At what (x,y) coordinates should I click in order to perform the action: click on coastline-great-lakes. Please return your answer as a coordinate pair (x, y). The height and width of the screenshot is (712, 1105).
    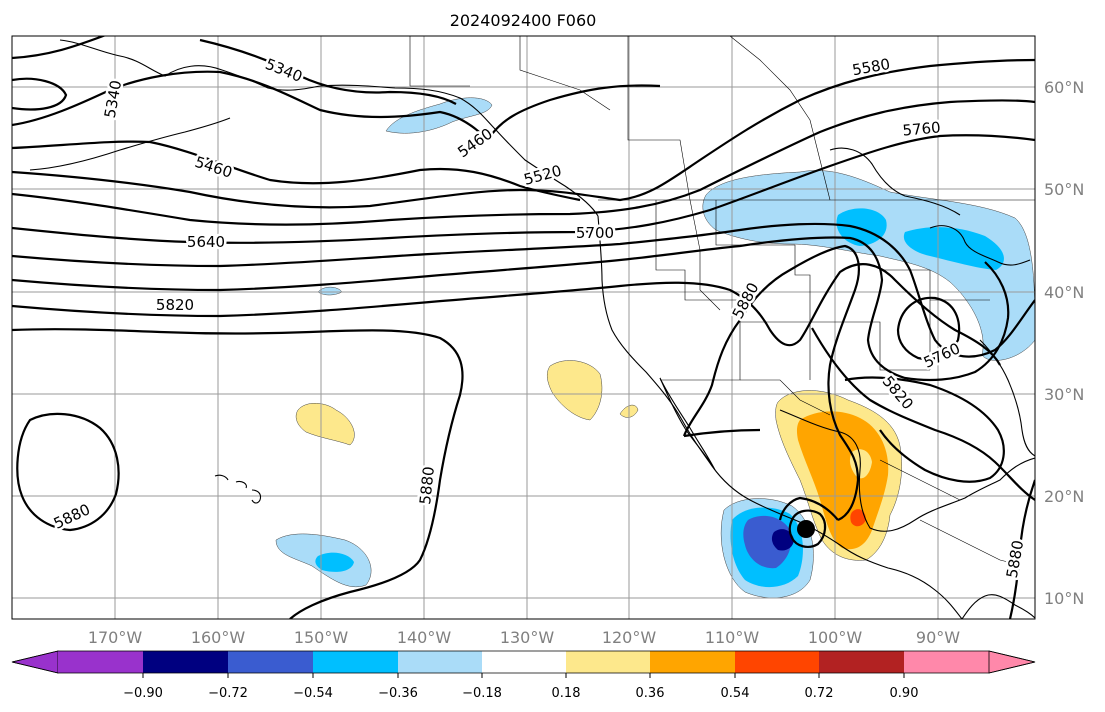
    Looking at the image, I should click on (980, 245).